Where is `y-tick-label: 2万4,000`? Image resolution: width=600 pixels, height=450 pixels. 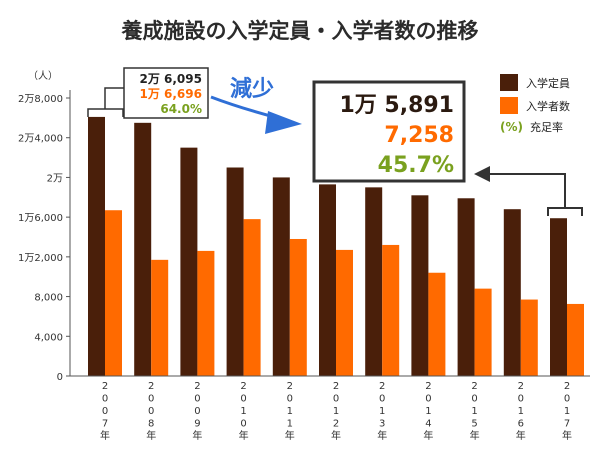 y-tick-label: 2万4,000 is located at coordinates (40, 139).